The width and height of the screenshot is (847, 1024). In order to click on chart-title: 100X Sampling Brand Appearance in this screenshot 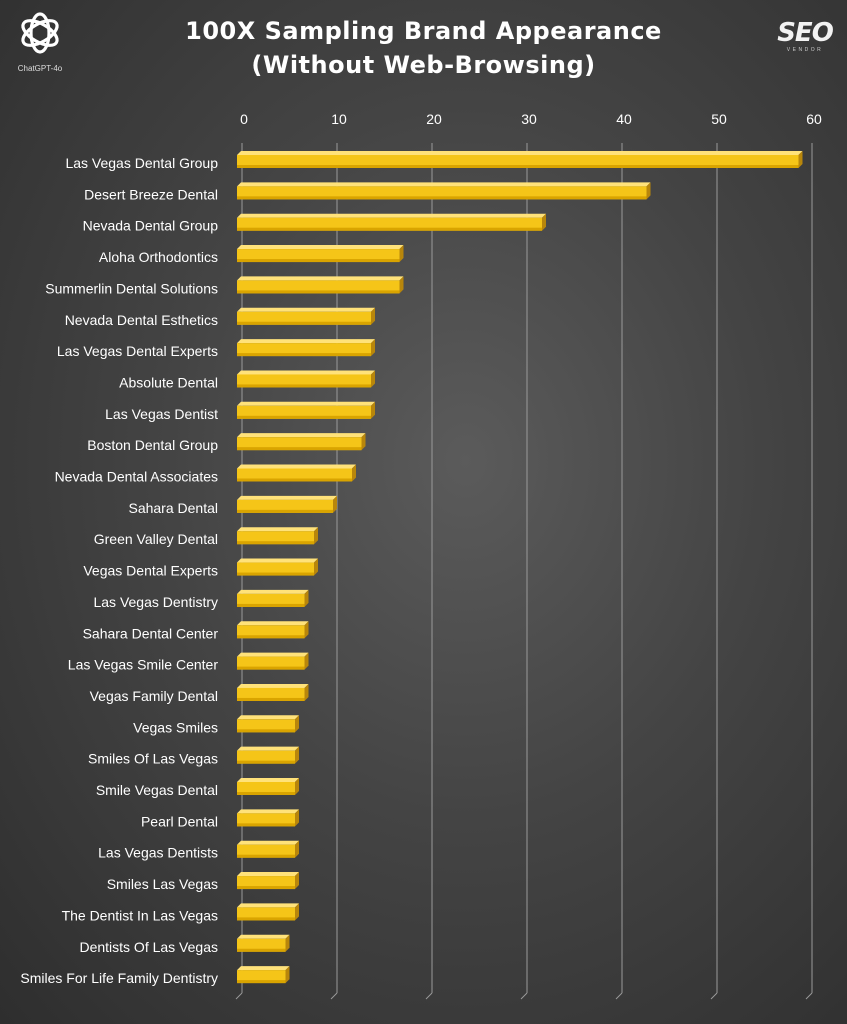, I will do `click(423, 31)`.